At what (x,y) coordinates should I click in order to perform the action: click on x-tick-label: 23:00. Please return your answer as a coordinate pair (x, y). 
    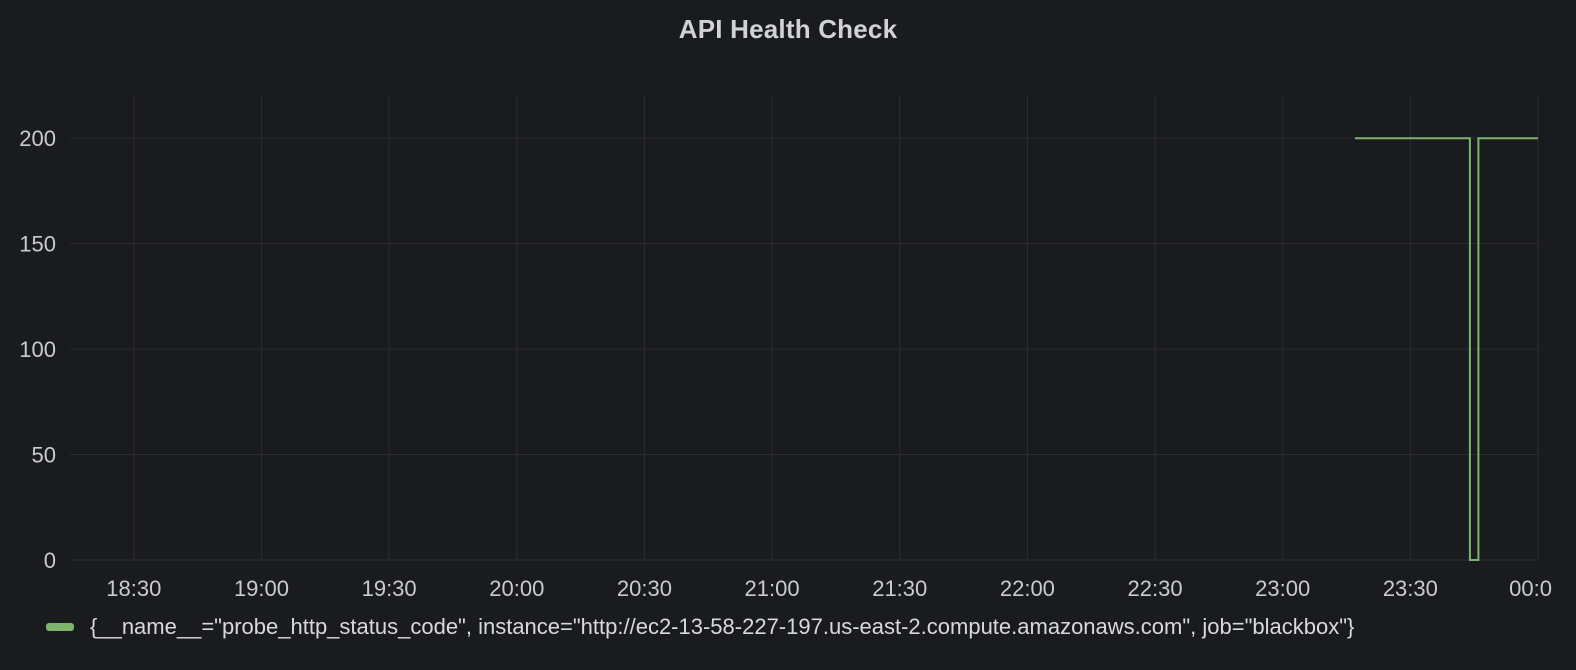
    Looking at the image, I should click on (1282, 588).